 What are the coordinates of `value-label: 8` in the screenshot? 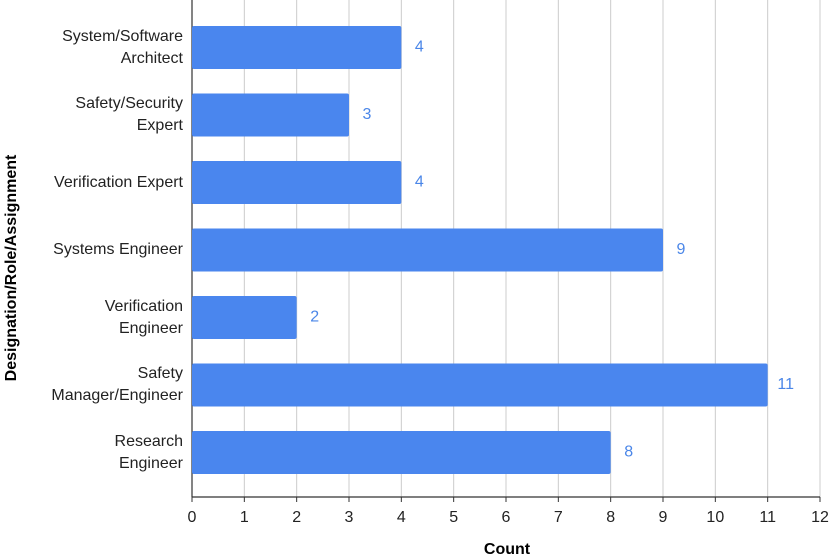 It's located at (628, 452).